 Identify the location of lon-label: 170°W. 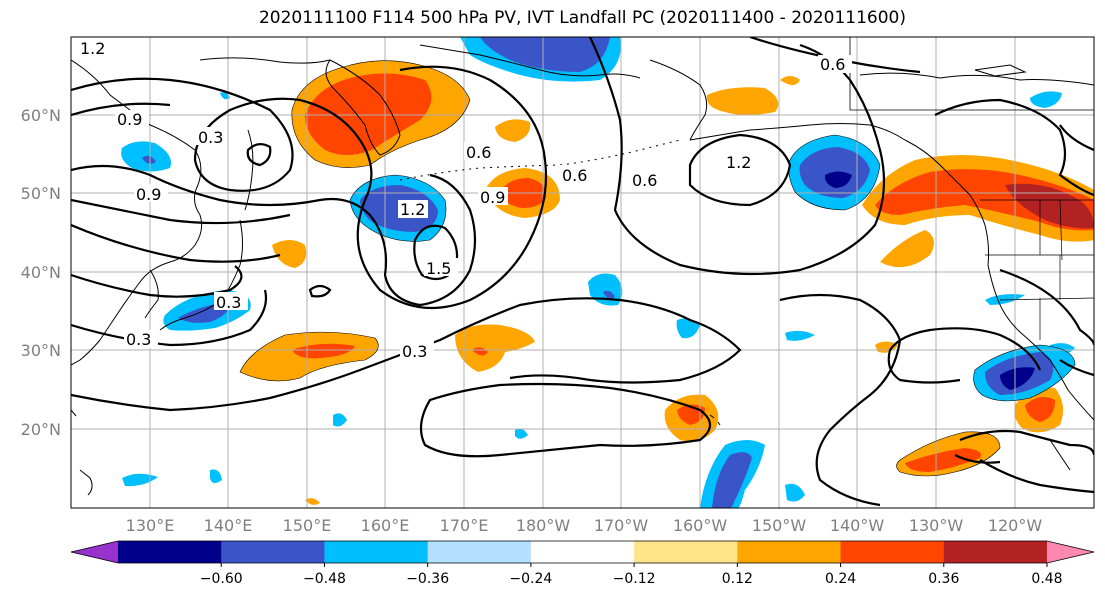
(621, 525).